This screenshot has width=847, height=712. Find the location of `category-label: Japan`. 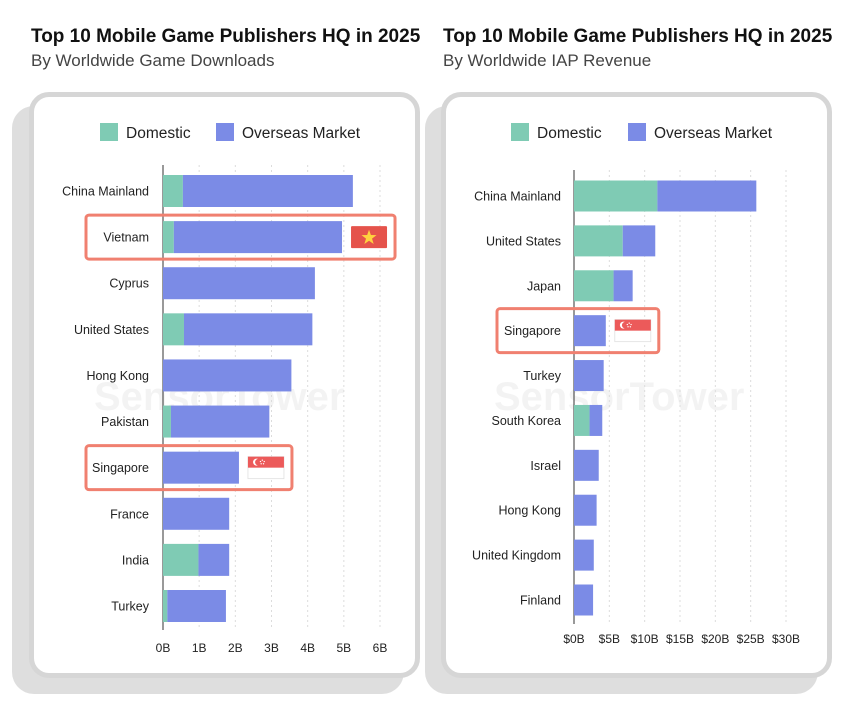

category-label: Japan is located at coordinates (544, 286).